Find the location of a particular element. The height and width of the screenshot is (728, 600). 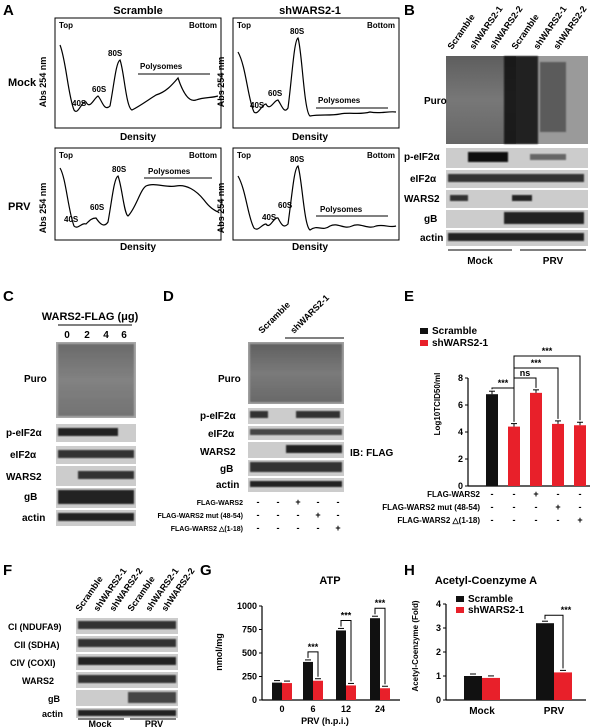

row-b-actin: actin is located at coordinates (431, 238).